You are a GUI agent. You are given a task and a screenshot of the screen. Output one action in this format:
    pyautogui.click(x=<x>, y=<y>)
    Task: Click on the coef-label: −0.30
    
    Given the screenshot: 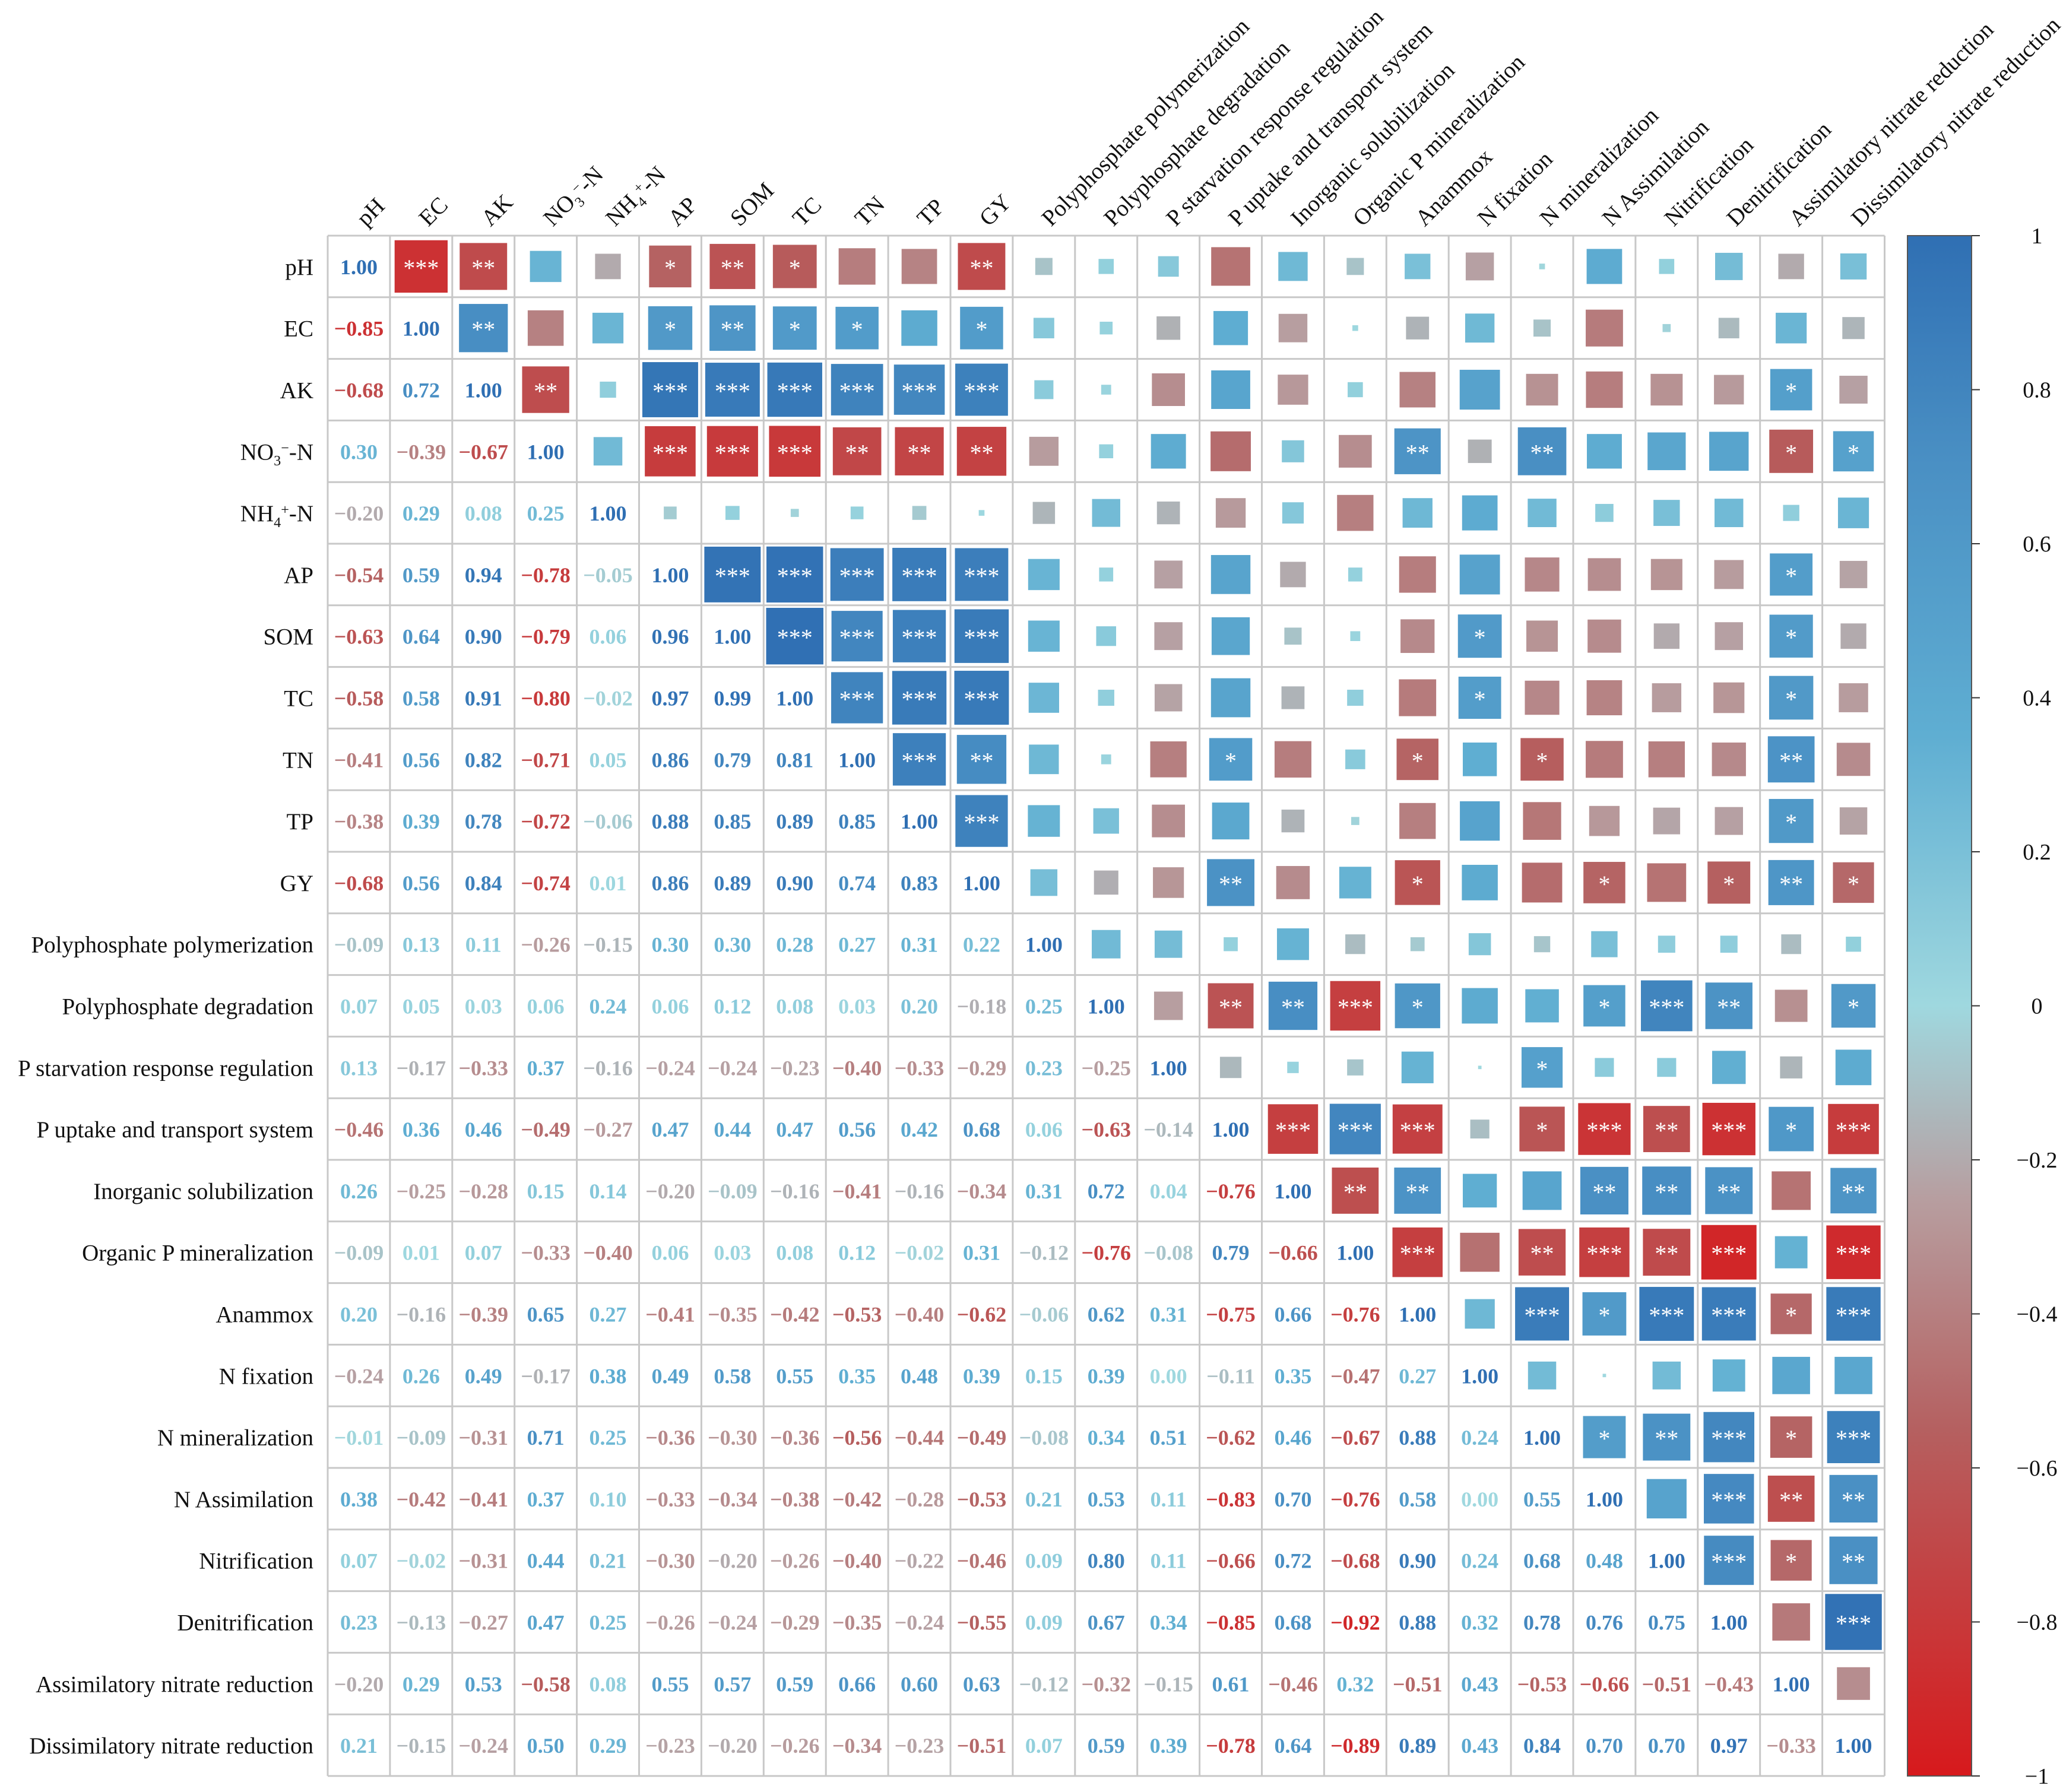 What is the action you would take?
    pyautogui.click(x=670, y=1561)
    